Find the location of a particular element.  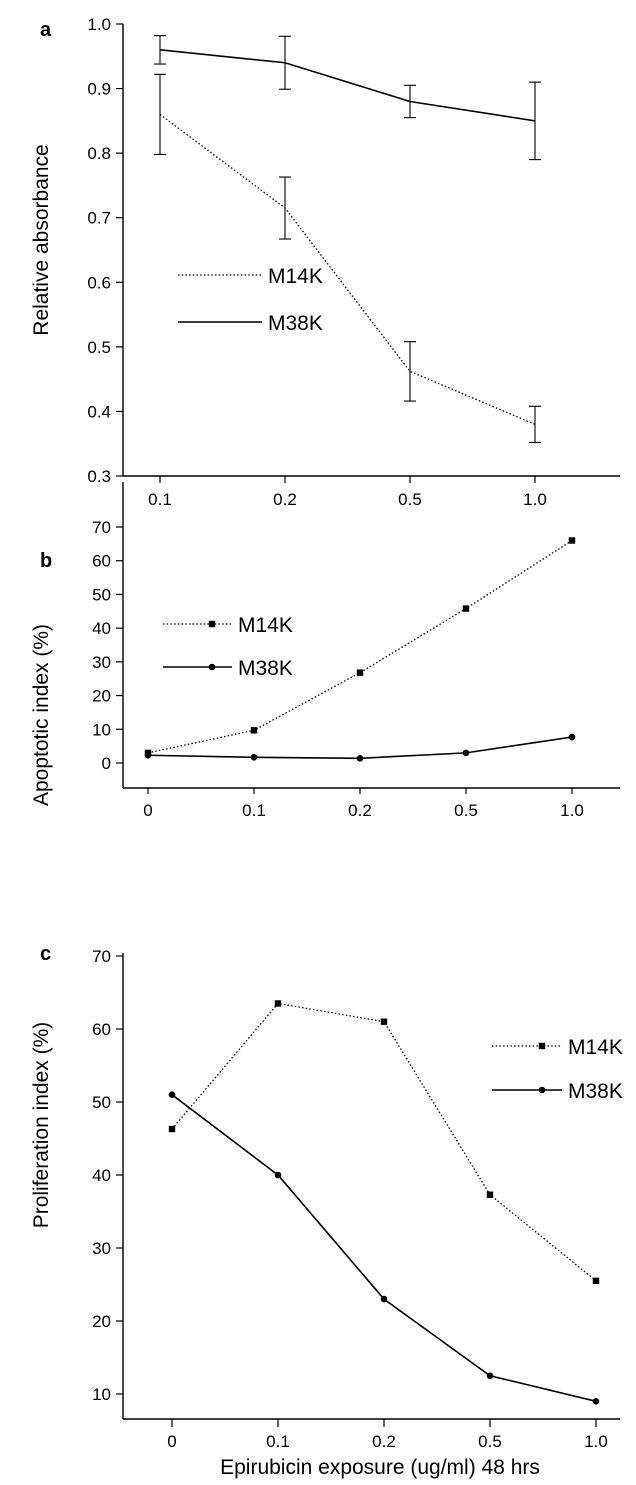

y-axis-label: Relative absorbance is located at coordinates (41, 239).